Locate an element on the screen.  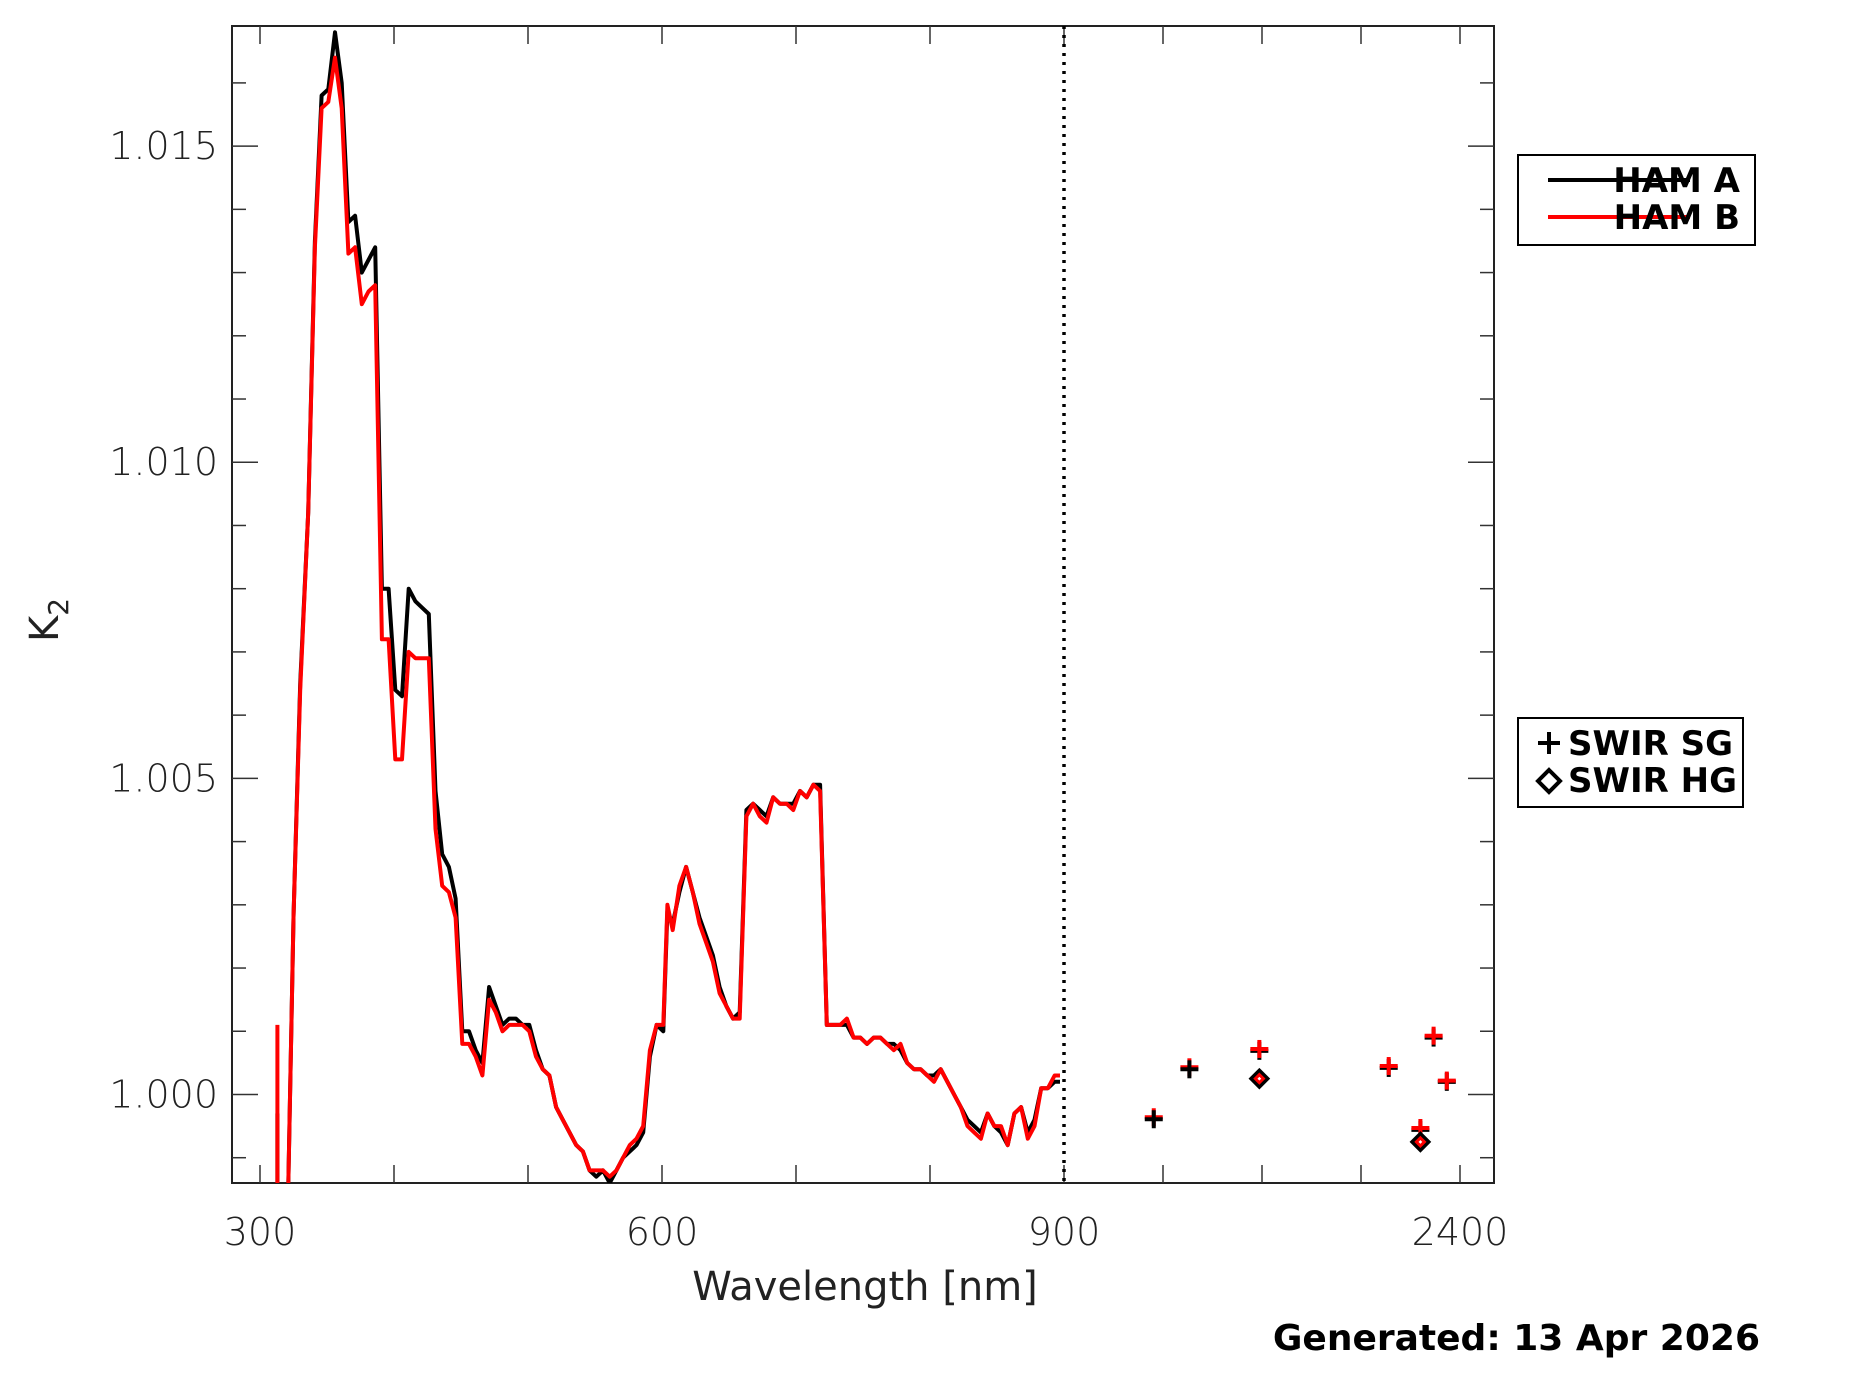
legend-markers: SWIR SG SWIR HG is located at coordinates (1630, 762).